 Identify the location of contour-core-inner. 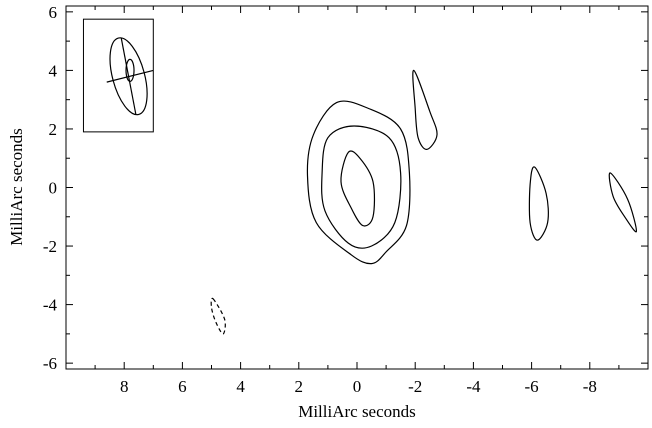
(358, 188).